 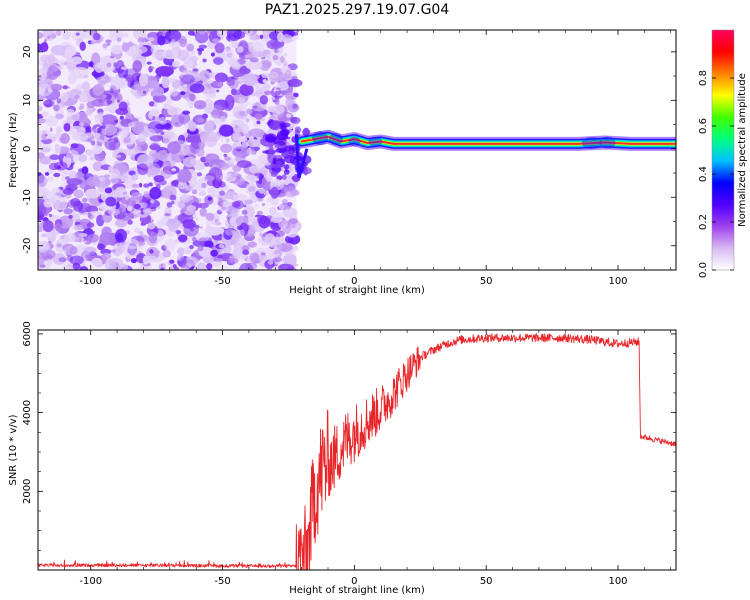 I want to click on snr-ytick-label: 2000, so click(x=27, y=491).